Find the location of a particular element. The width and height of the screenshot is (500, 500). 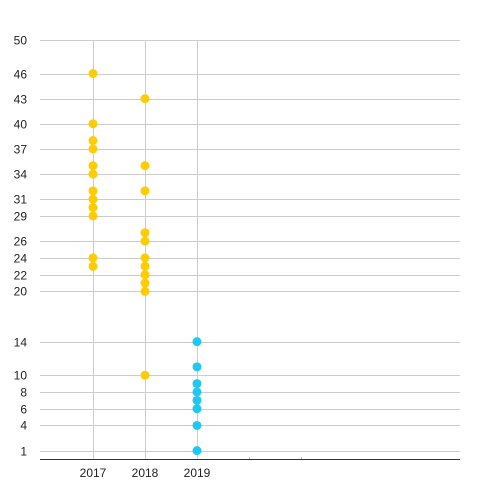

y-tick-label: 50 is located at coordinates (21, 41).